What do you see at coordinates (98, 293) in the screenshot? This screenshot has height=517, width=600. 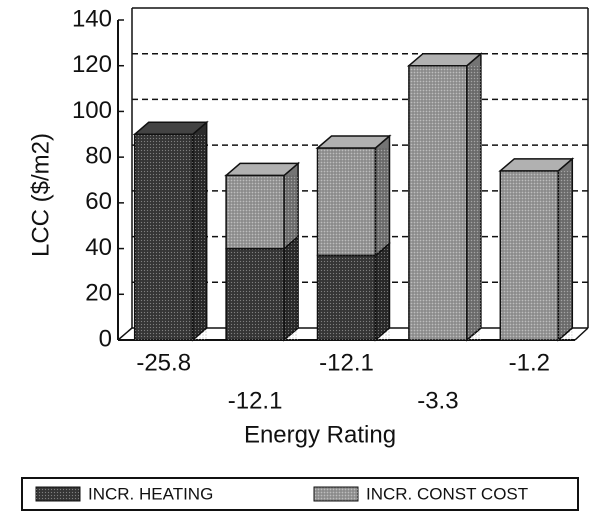 I see `y-tick-label: 20` at bounding box center [98, 293].